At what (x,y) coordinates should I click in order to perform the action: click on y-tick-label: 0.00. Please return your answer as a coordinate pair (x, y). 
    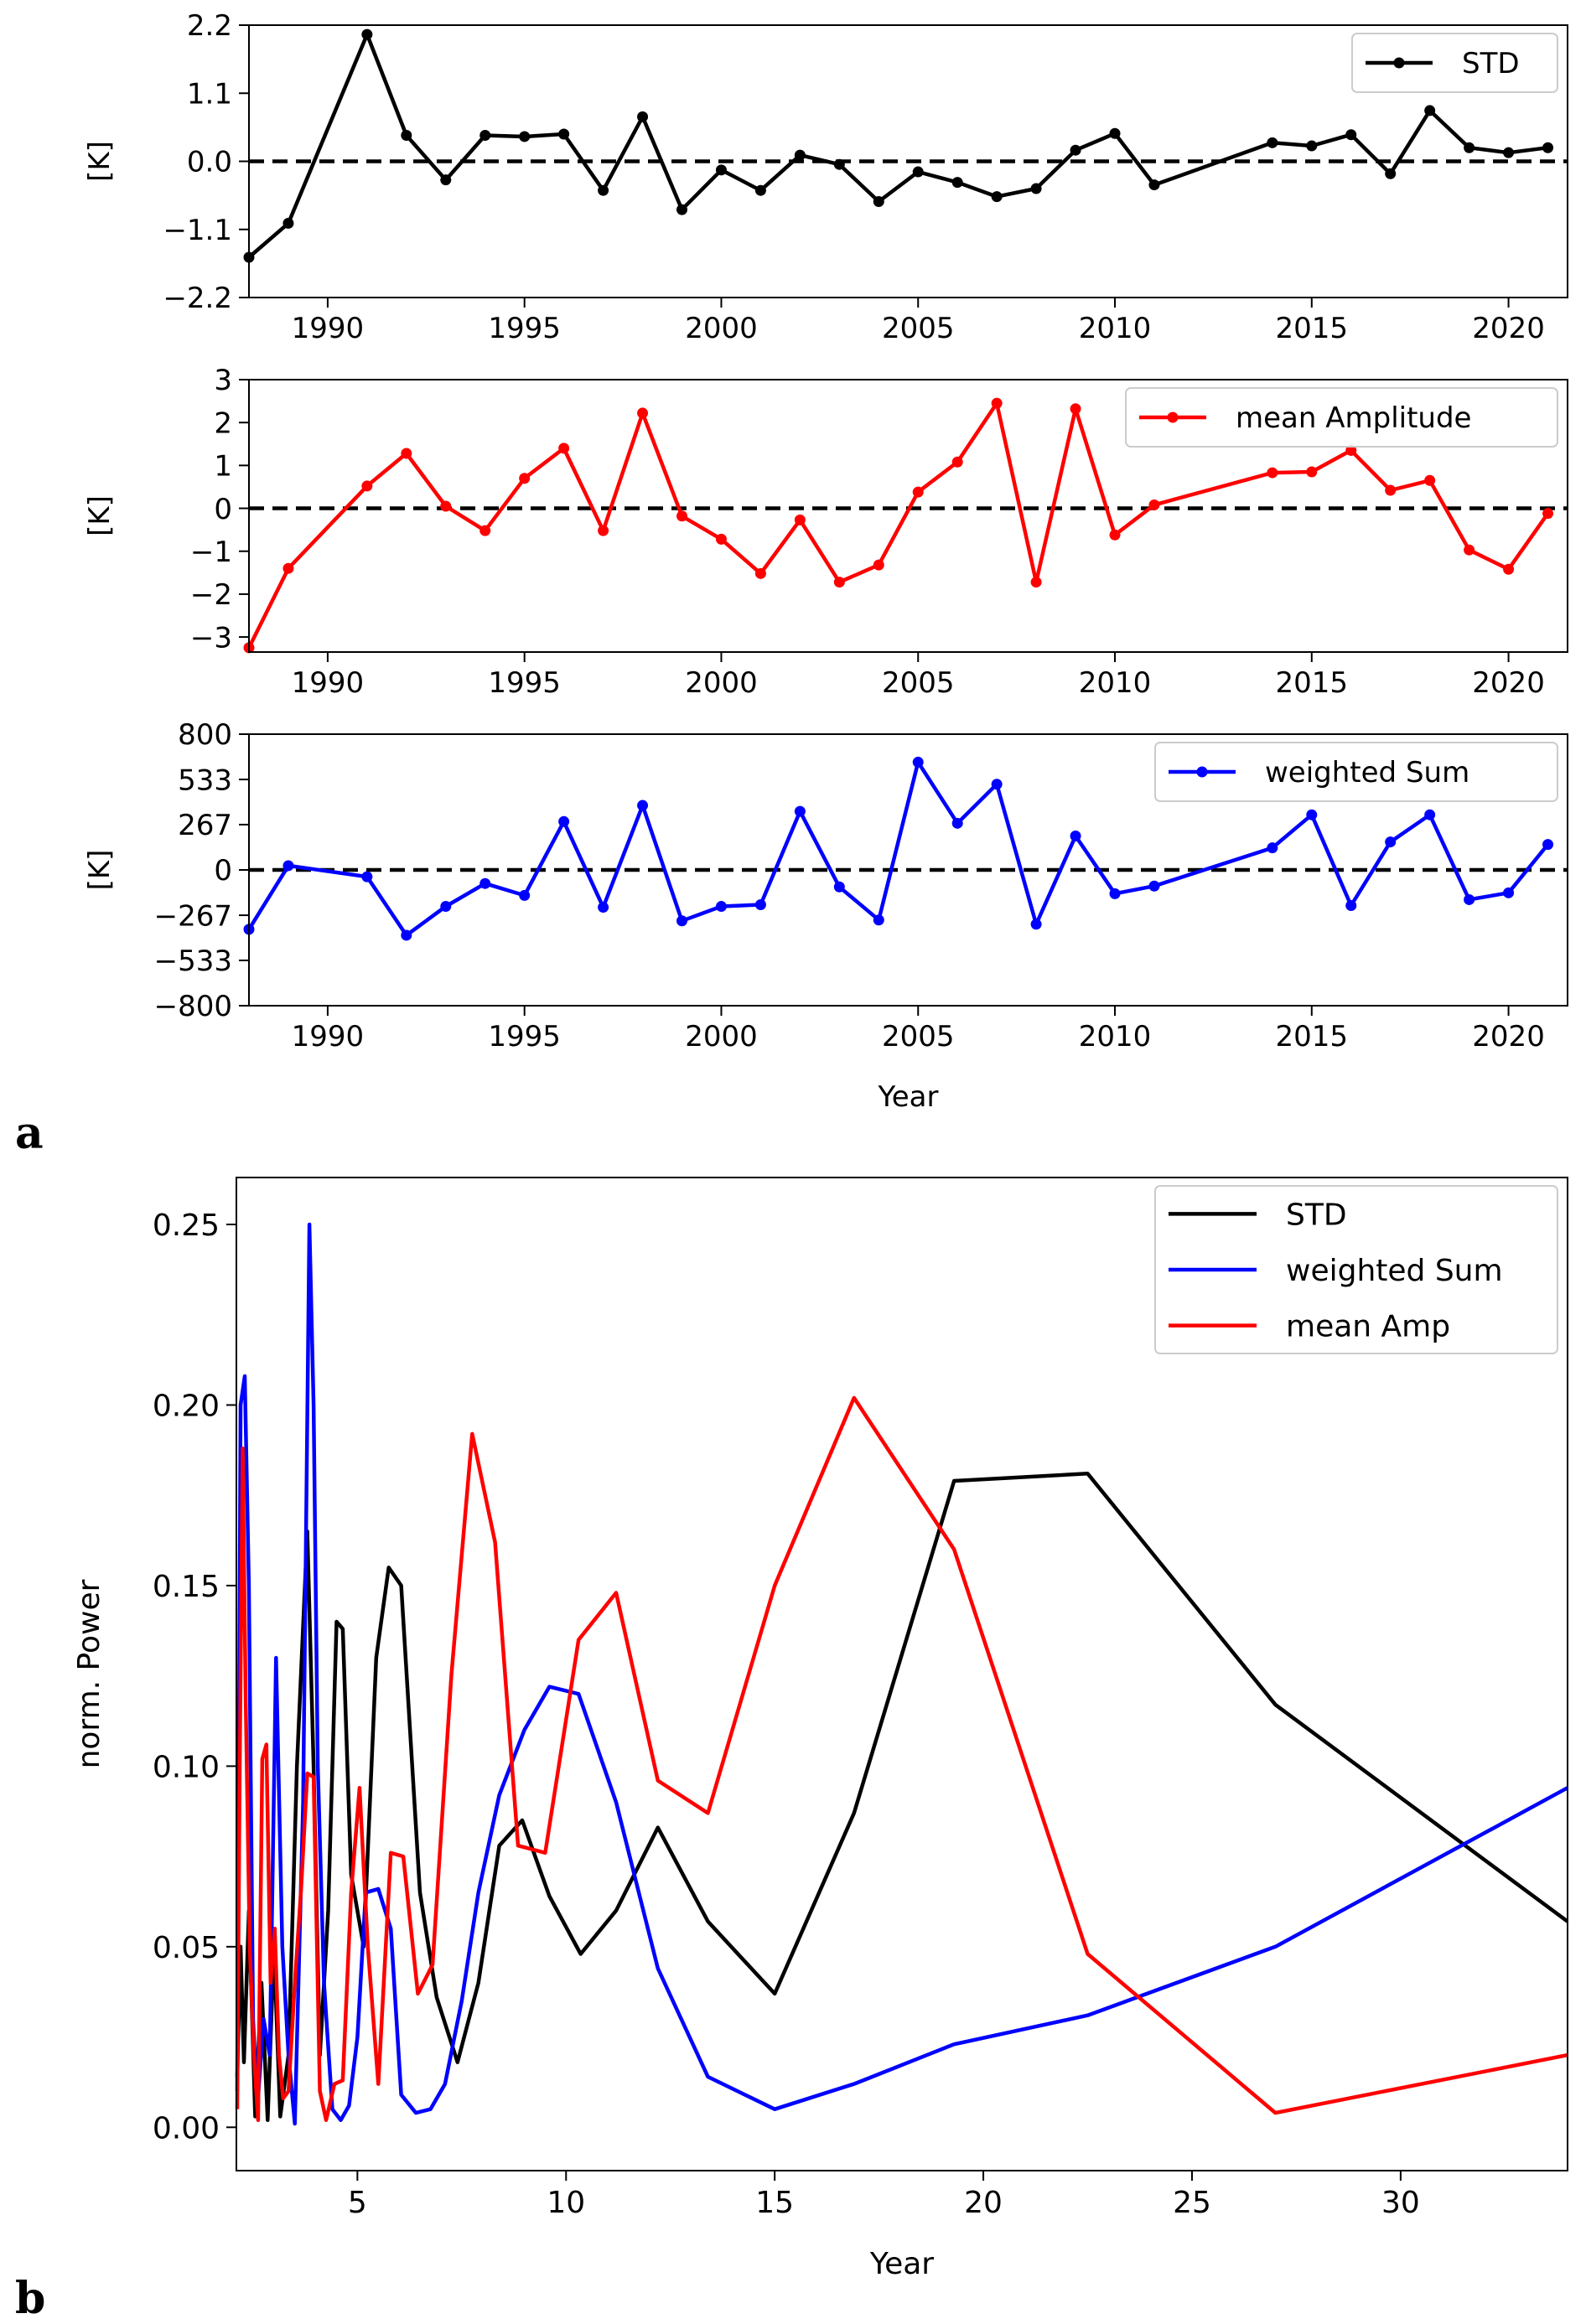
    Looking at the image, I should click on (186, 2128).